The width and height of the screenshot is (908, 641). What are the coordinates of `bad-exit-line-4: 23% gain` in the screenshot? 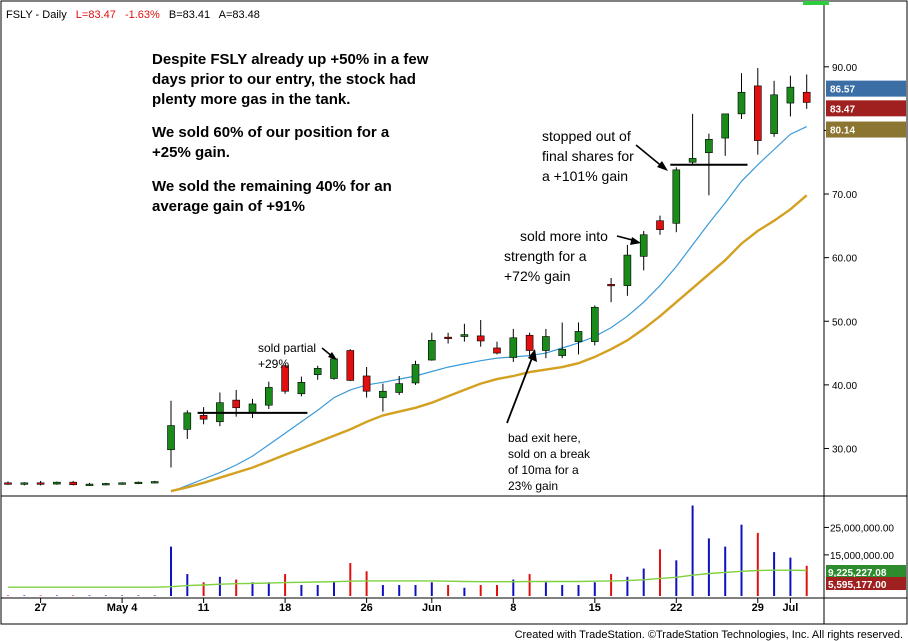 It's located at (533, 486).